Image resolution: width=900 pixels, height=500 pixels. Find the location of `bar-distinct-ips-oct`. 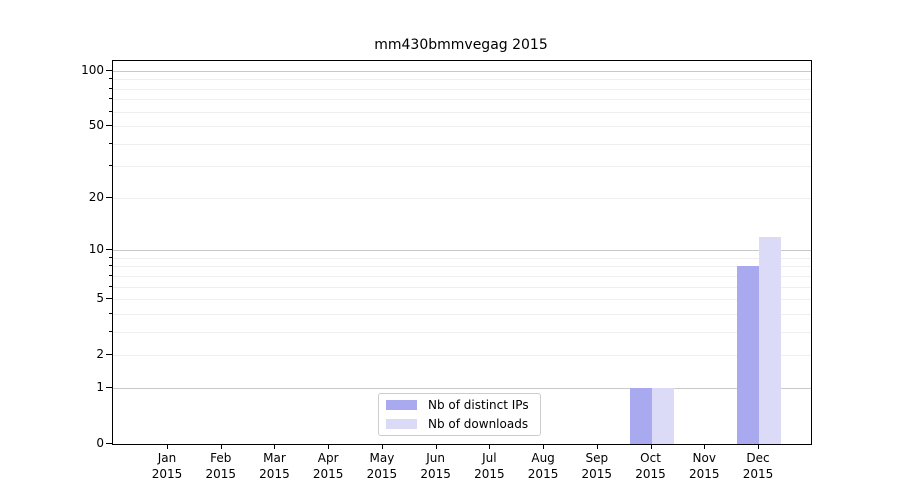

bar-distinct-ips-oct is located at coordinates (640, 415).